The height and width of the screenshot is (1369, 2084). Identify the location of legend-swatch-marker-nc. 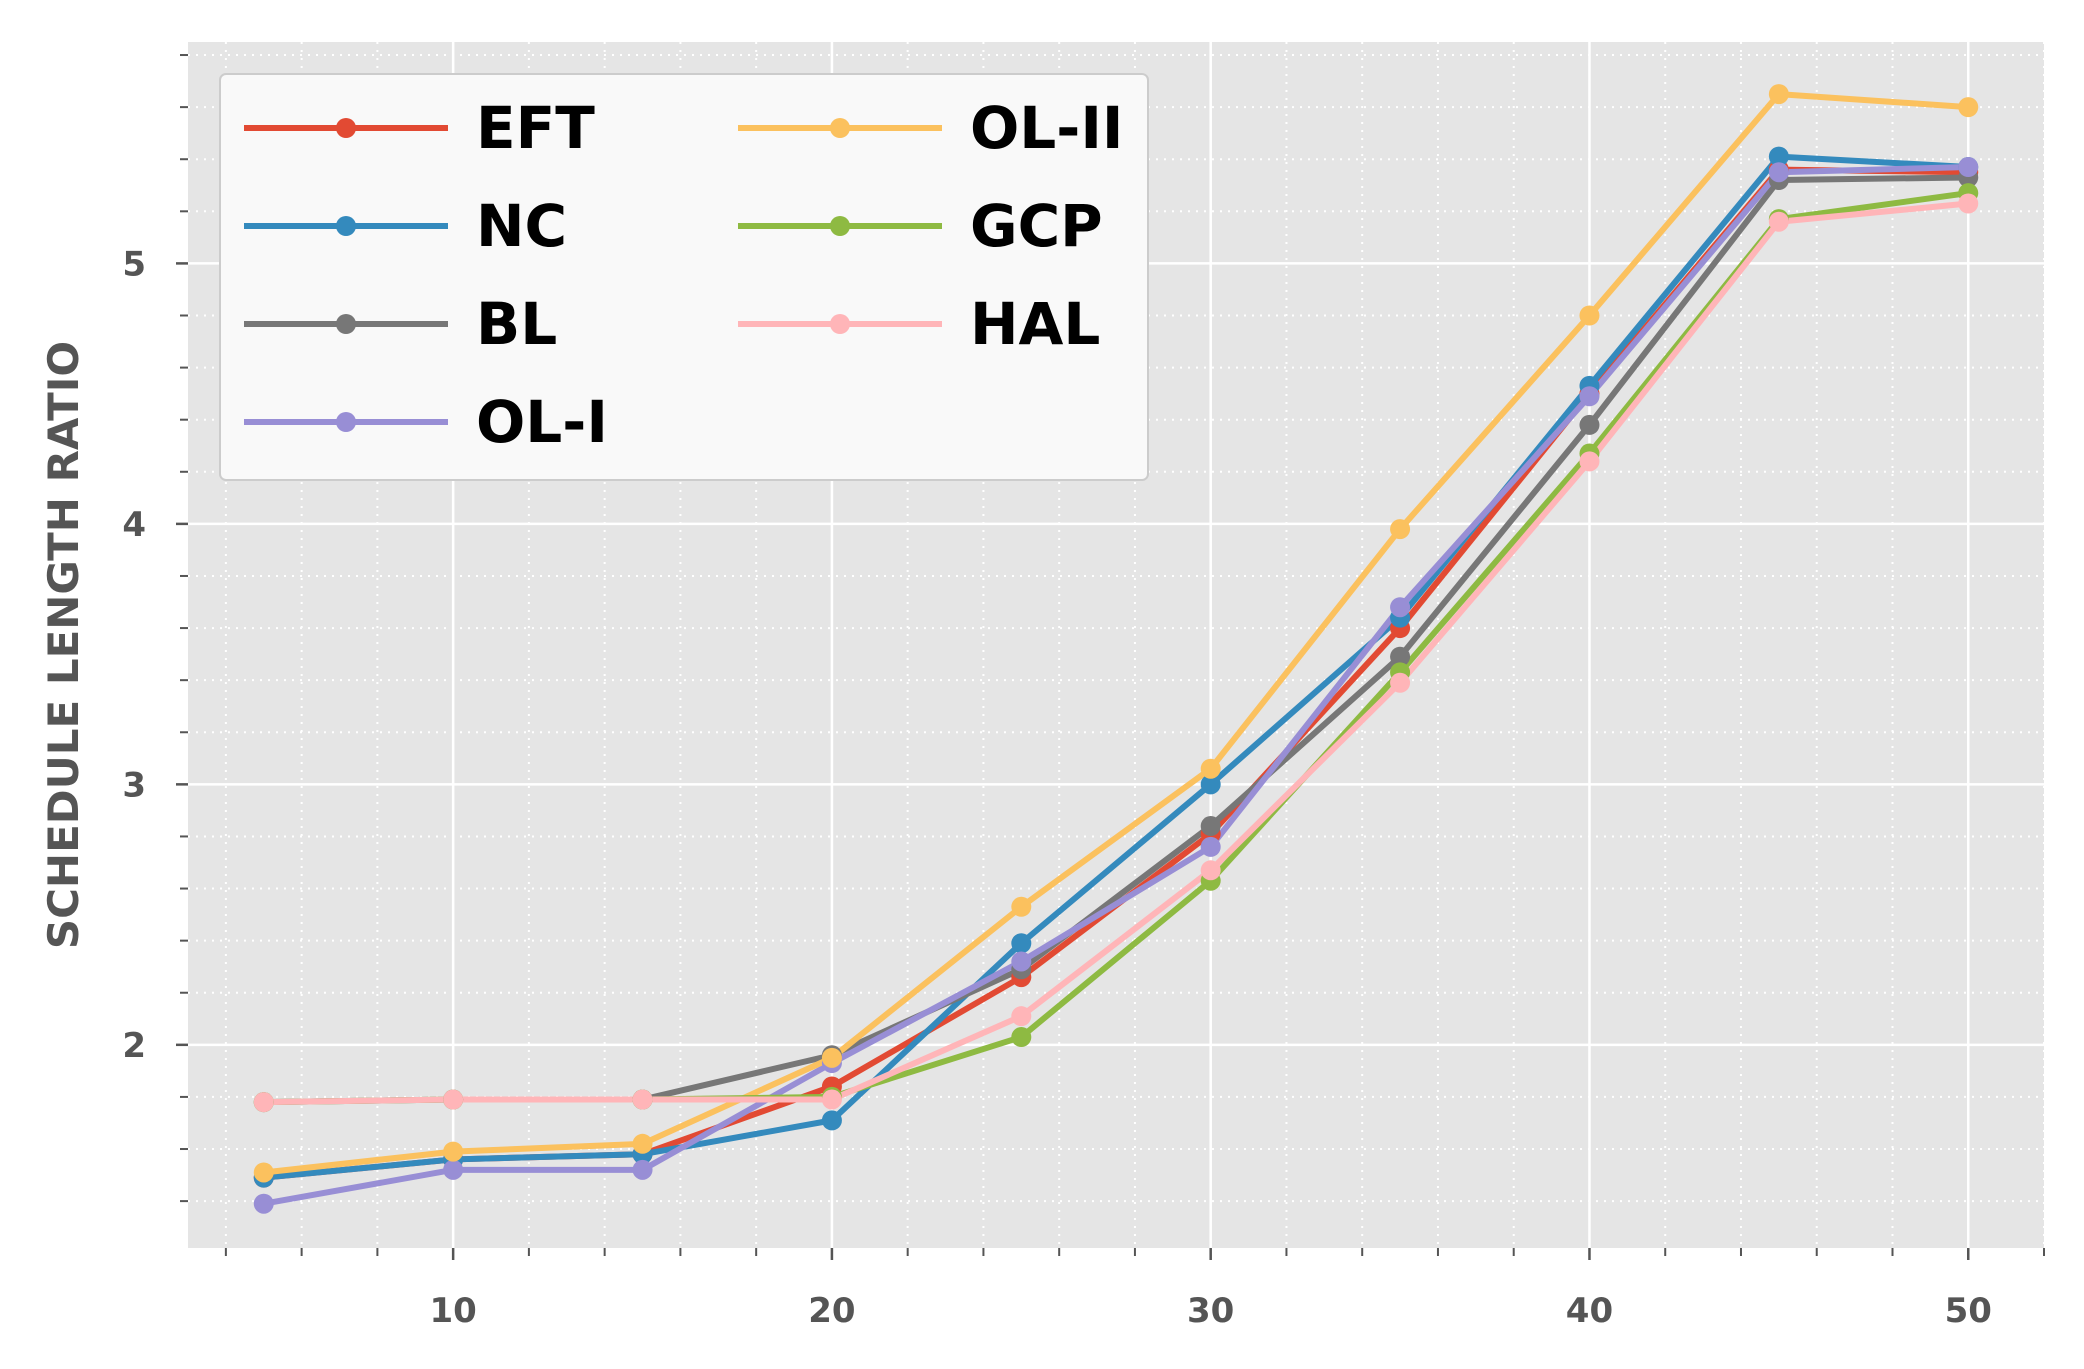
(346, 226).